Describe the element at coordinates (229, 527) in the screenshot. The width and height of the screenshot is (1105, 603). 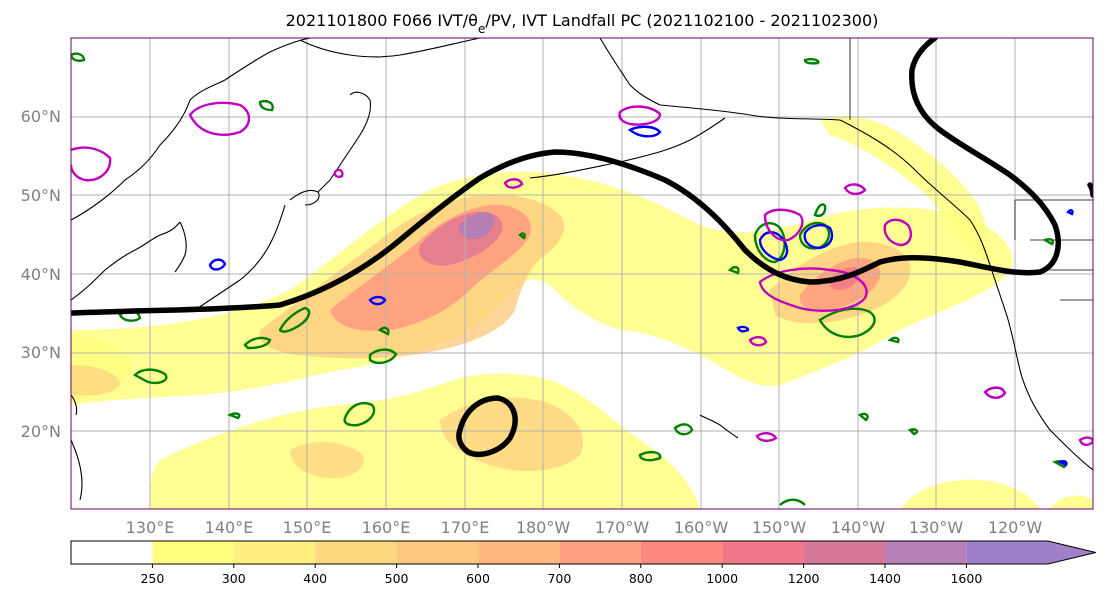
I see `lon-label-140e: 140°E` at that location.